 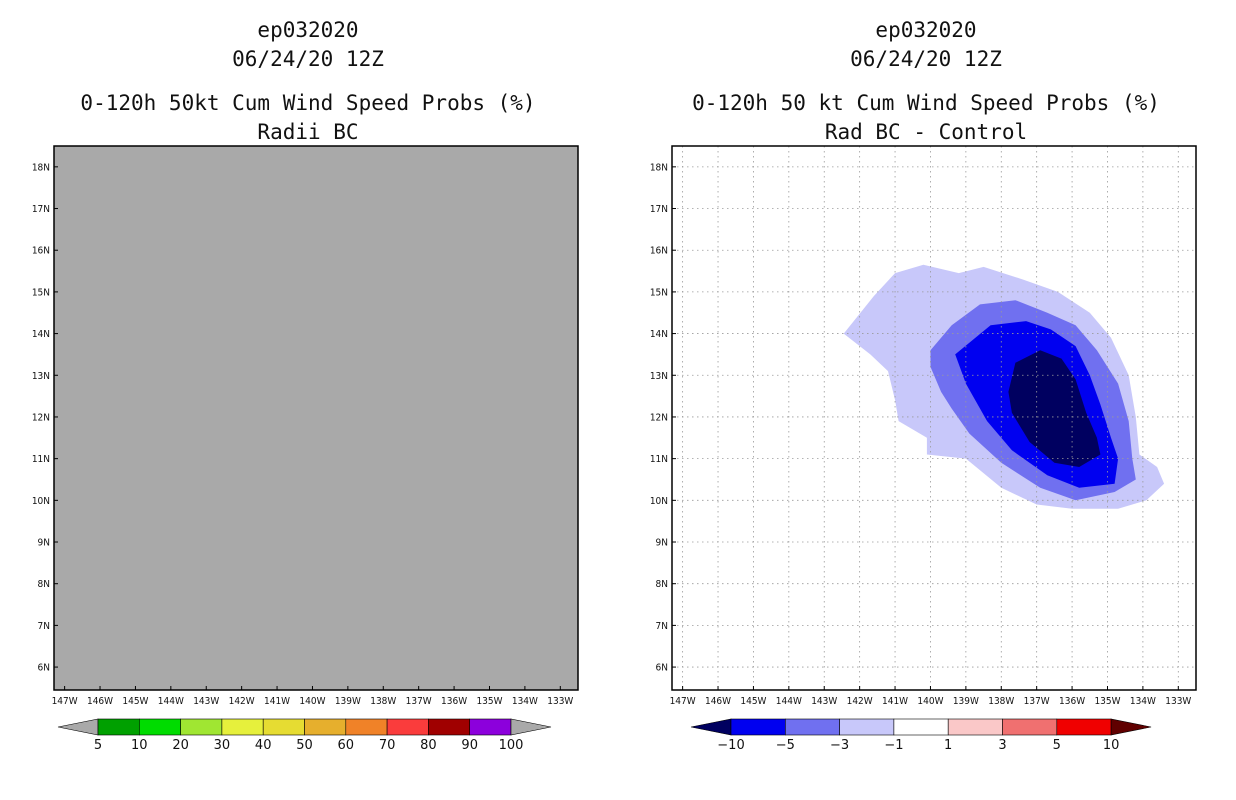 I want to click on x-tick-label: 140W, so click(x=930, y=701).